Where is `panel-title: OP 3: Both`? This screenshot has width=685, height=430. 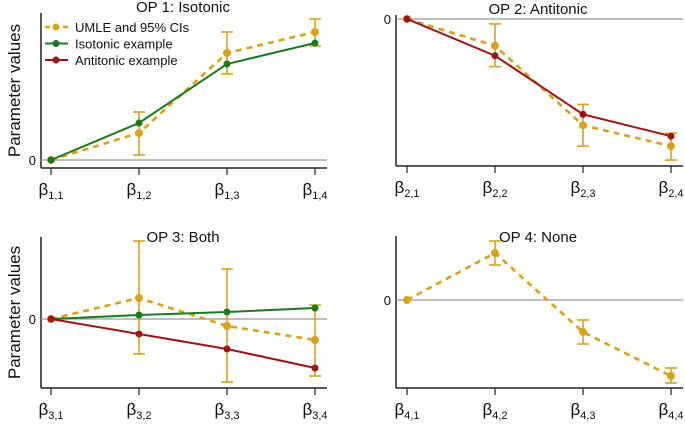
panel-title: OP 3: Both is located at coordinates (182, 237).